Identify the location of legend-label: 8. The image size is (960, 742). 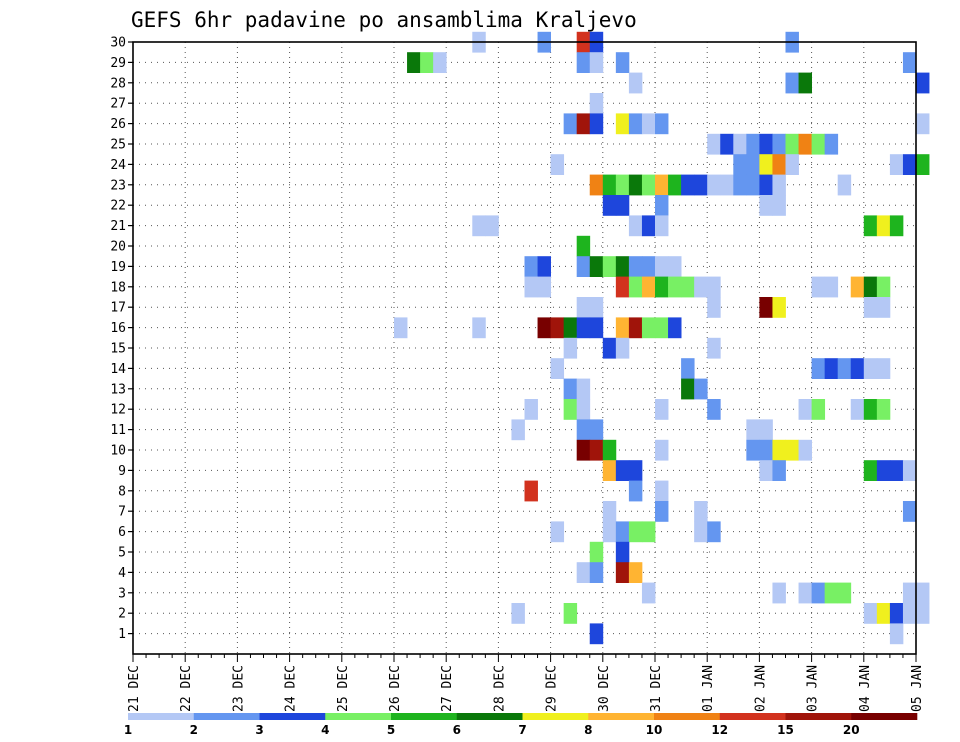
(588, 730).